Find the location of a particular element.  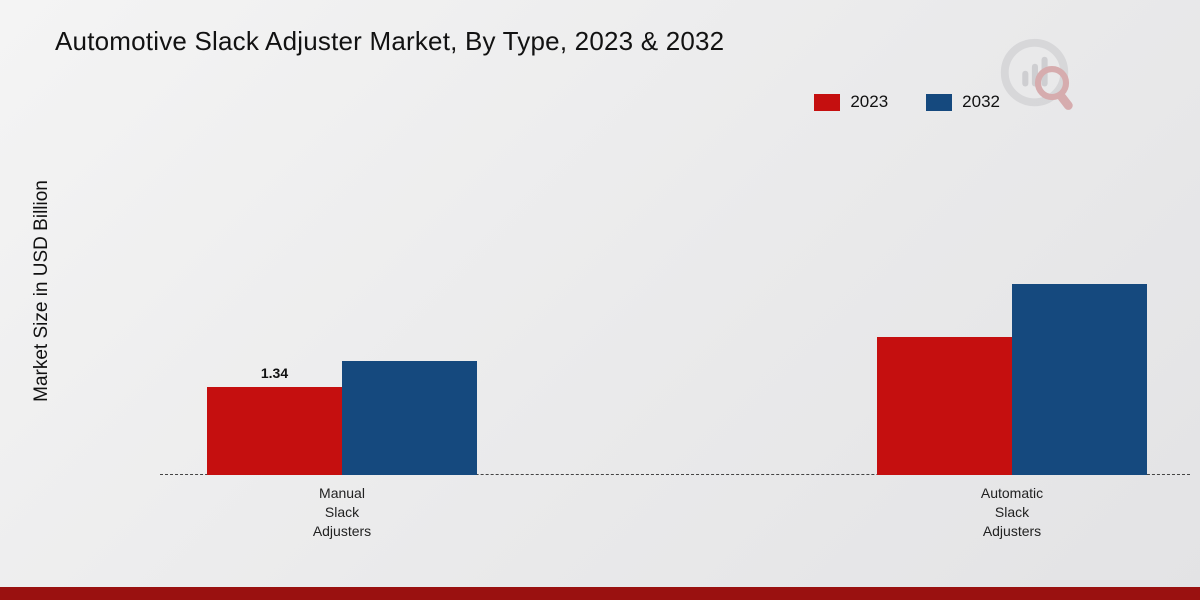

legend-label: 2023 is located at coordinates (869, 101).